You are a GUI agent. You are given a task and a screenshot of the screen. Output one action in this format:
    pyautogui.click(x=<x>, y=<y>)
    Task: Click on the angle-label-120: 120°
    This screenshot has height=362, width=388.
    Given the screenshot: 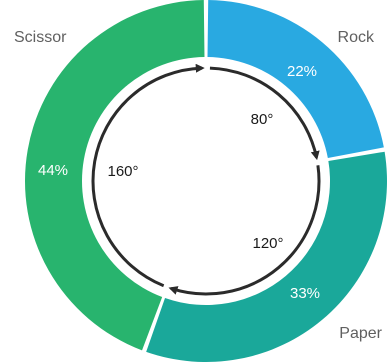 What is the action you would take?
    pyautogui.click(x=267, y=243)
    